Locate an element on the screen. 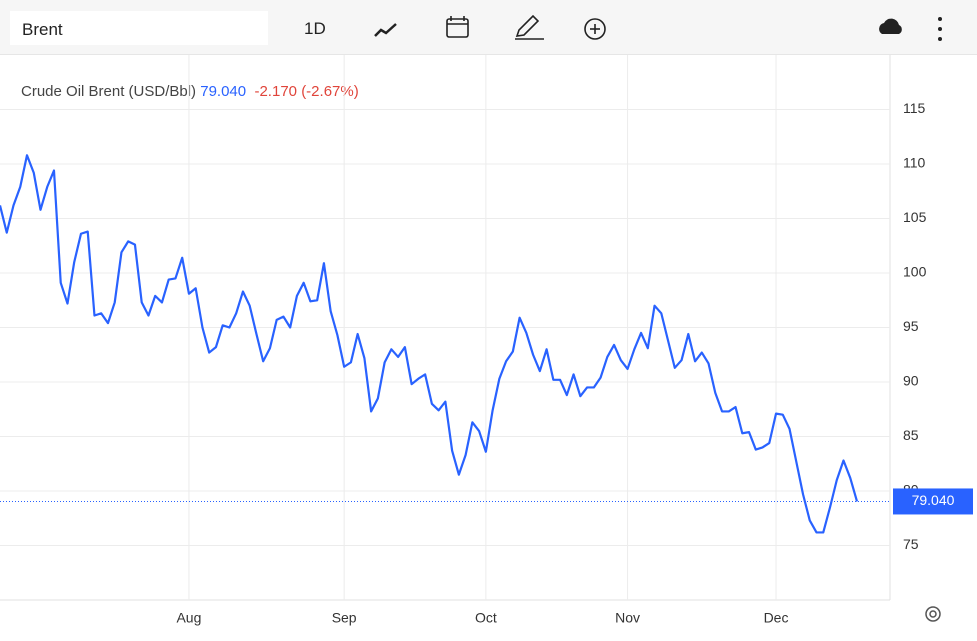 Image resolution: width=977 pixels, height=641 pixels. menu-icon is located at coordinates (940, 29).